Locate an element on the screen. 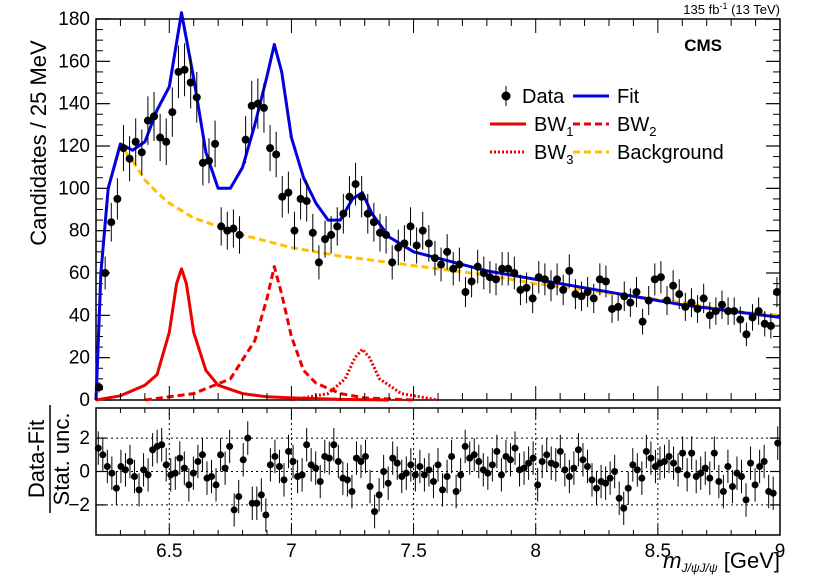 The height and width of the screenshot is (584, 813). x-tick-label: 9 is located at coordinates (780, 551).